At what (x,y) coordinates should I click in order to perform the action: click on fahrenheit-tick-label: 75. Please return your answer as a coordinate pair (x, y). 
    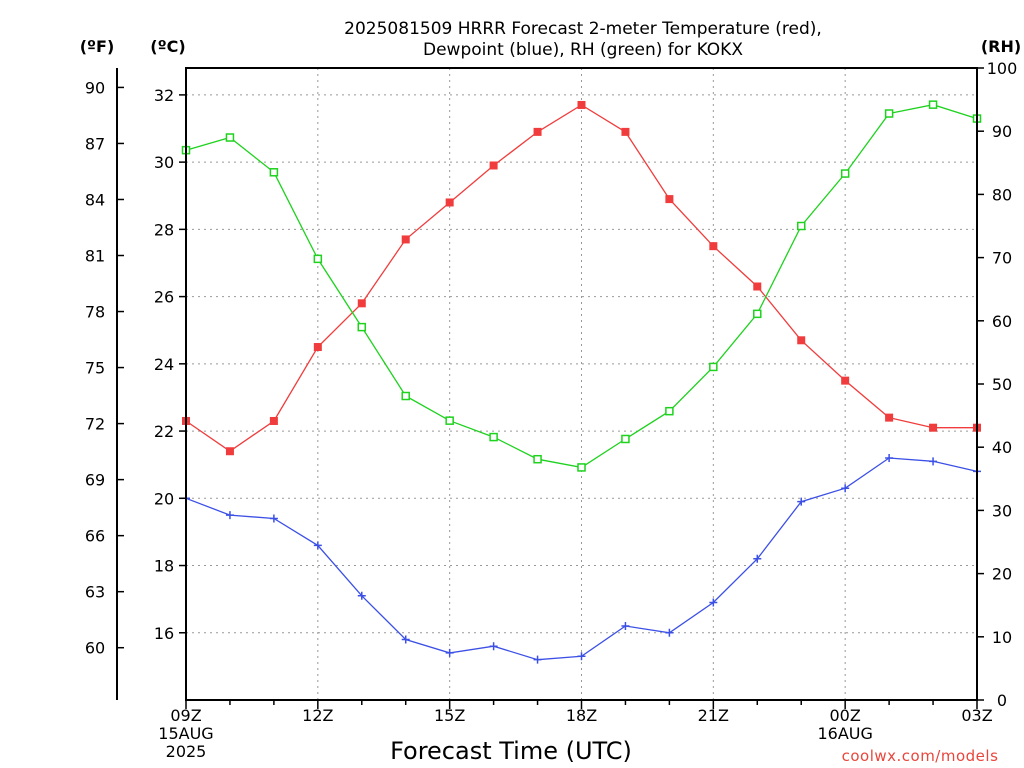
    Looking at the image, I should click on (95, 368).